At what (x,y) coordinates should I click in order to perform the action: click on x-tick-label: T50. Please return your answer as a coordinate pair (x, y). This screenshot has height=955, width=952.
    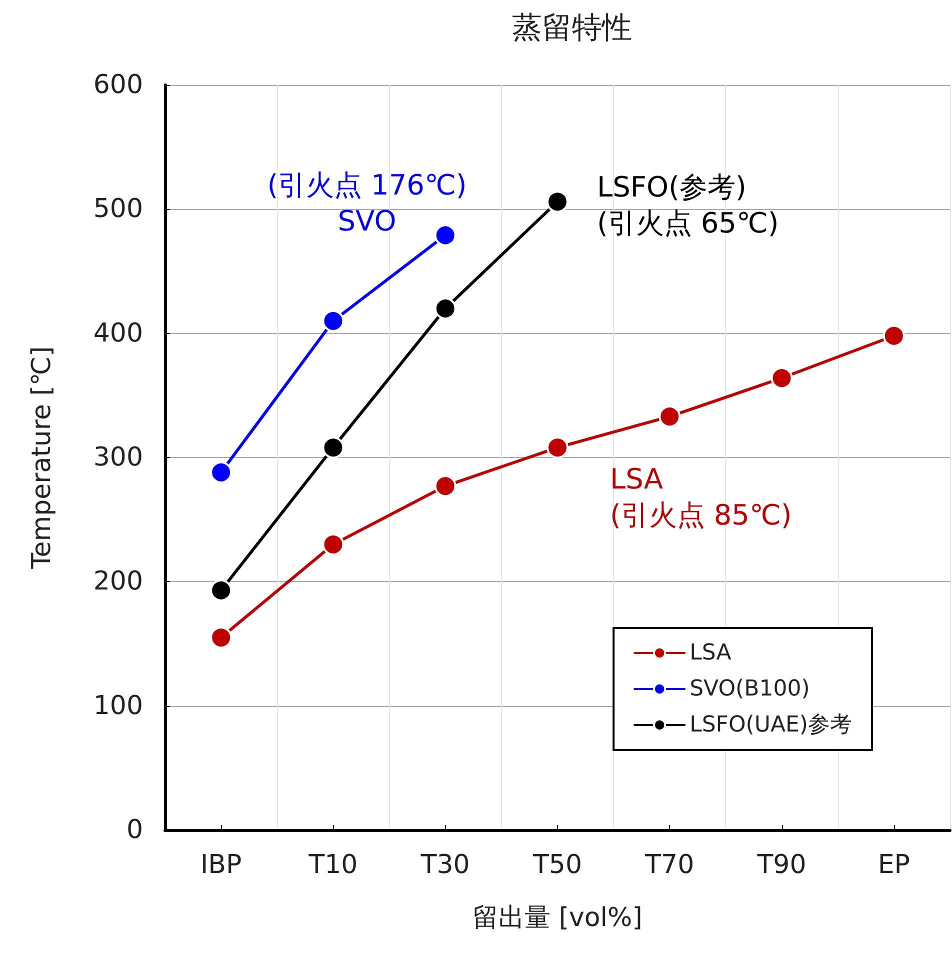
    Looking at the image, I should click on (557, 865).